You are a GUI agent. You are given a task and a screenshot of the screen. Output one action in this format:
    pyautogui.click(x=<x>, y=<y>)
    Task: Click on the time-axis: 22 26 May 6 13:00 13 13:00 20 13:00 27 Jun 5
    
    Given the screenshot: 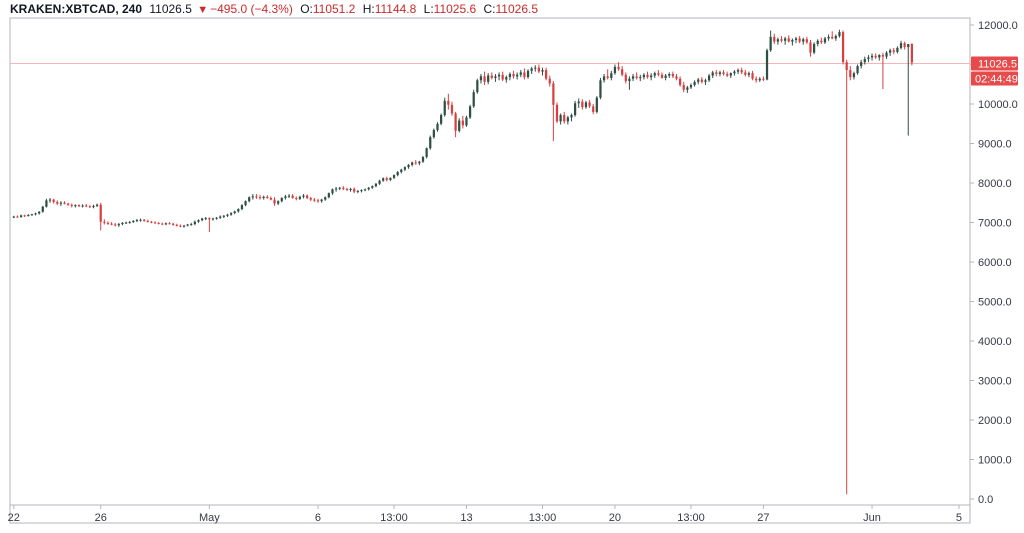 What is the action you would take?
    pyautogui.click(x=485, y=514)
    